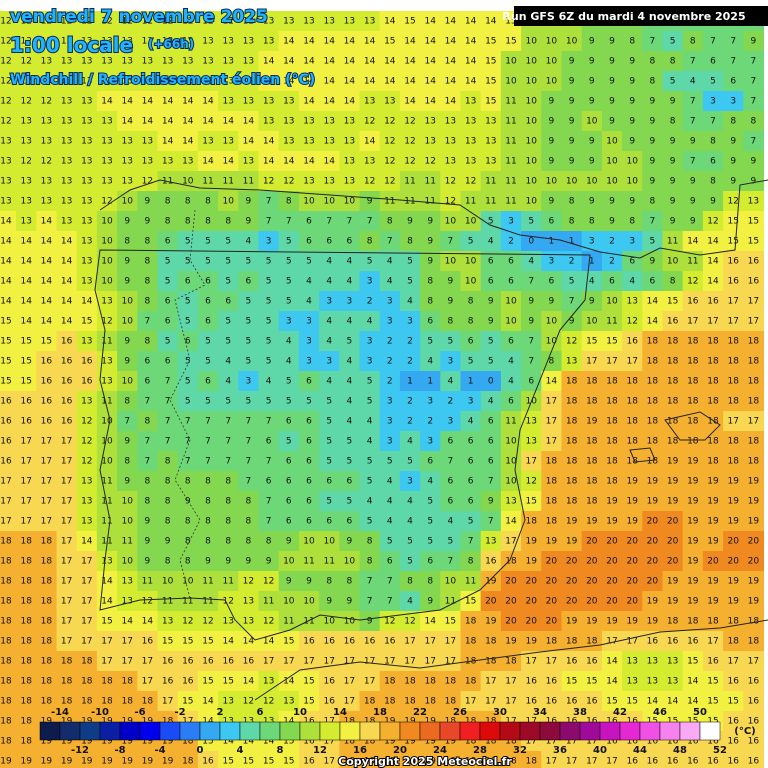  What do you see at coordinates (653, 582) in the screenshot?
I see `value-label: 20` at bounding box center [653, 582].